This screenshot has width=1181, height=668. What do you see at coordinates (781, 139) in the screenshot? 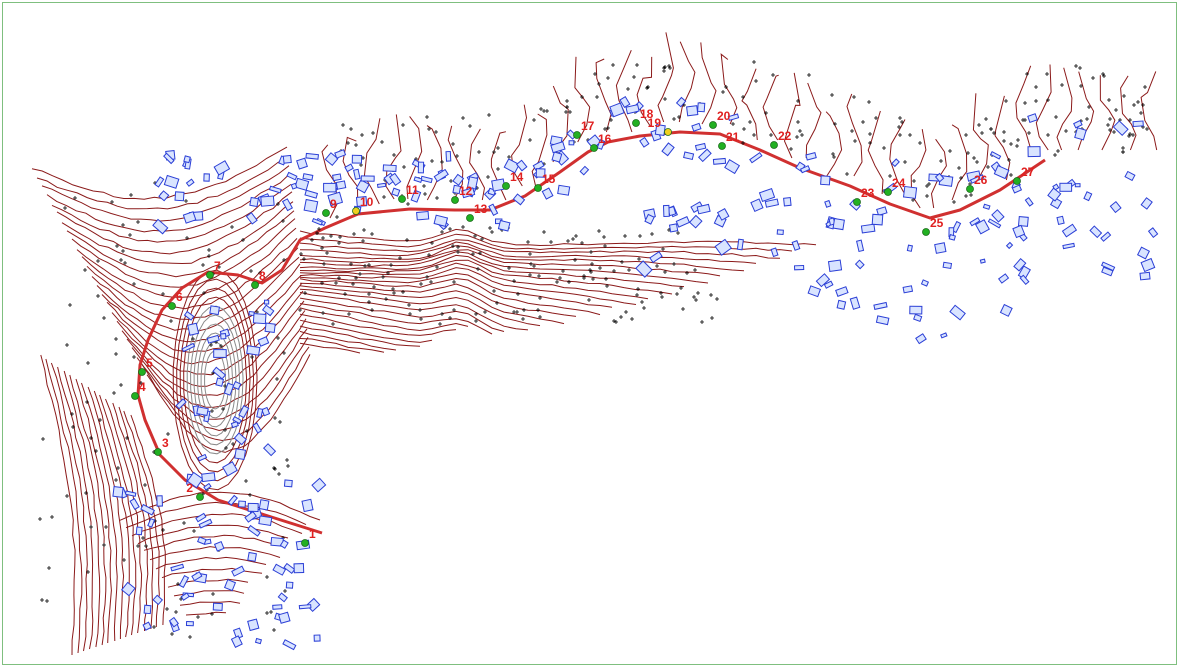
I see `survey-point-22: 22` at bounding box center [781, 139].